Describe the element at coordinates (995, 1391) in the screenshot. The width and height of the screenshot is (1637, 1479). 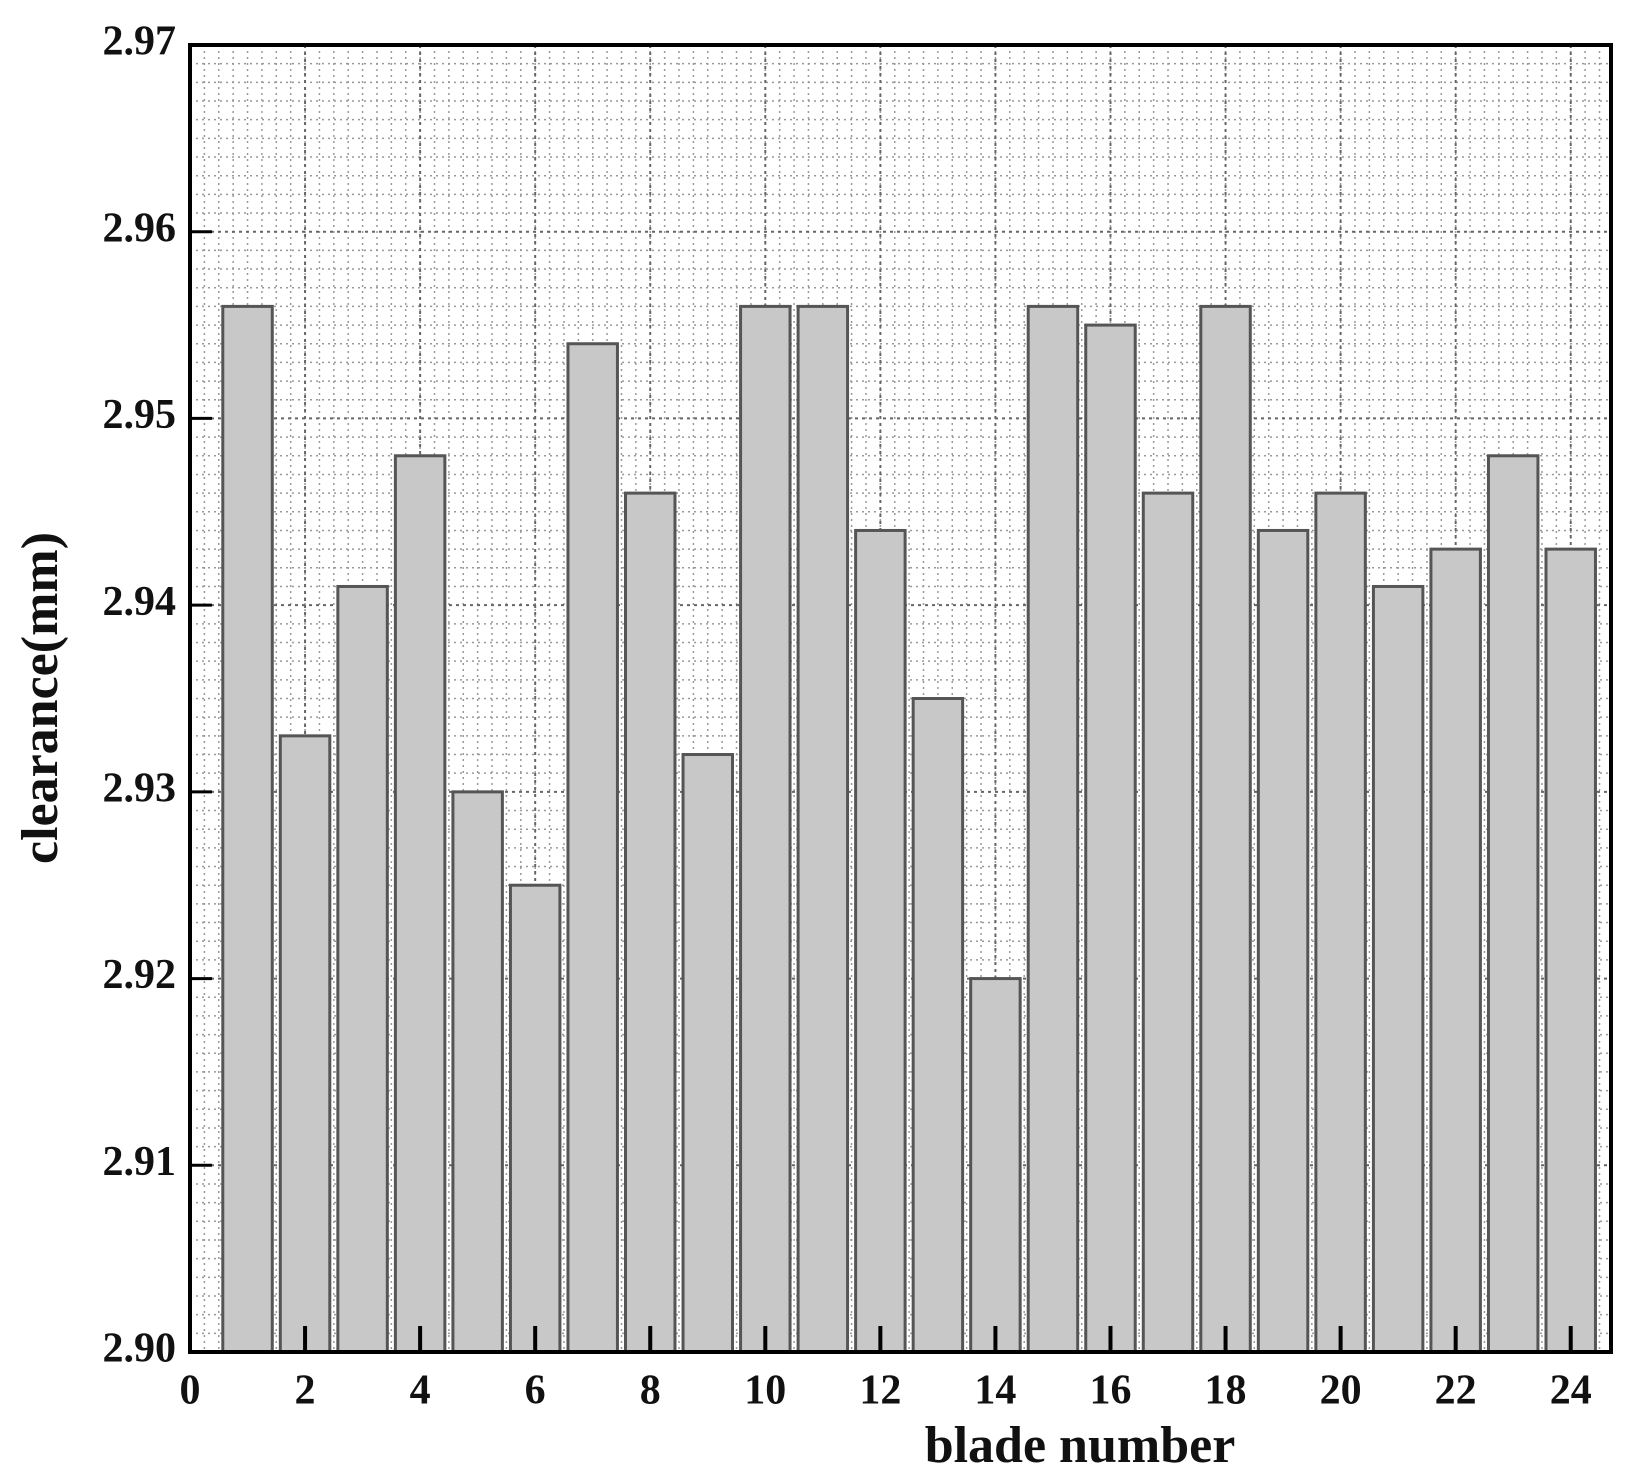
I see `x-tick-label: 14` at that location.